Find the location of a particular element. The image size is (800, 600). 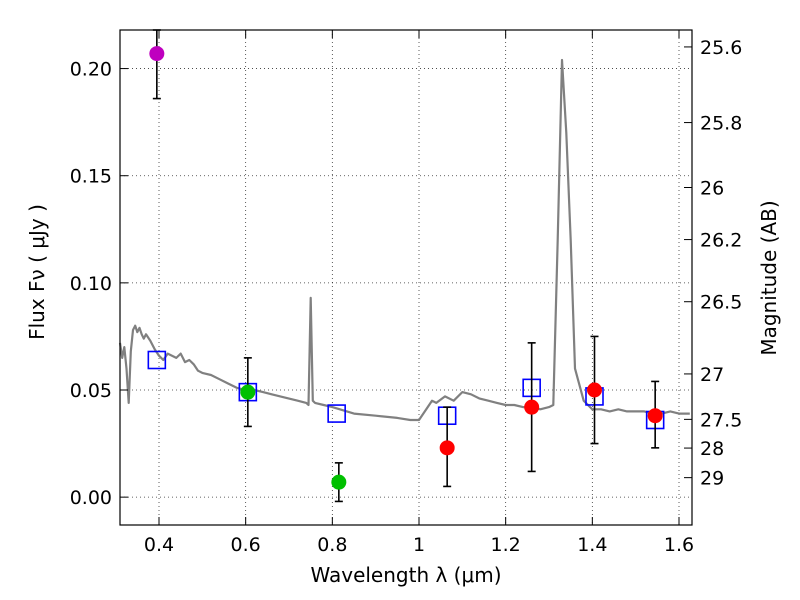

y-tick-label: 0.15 is located at coordinates (91, 177).